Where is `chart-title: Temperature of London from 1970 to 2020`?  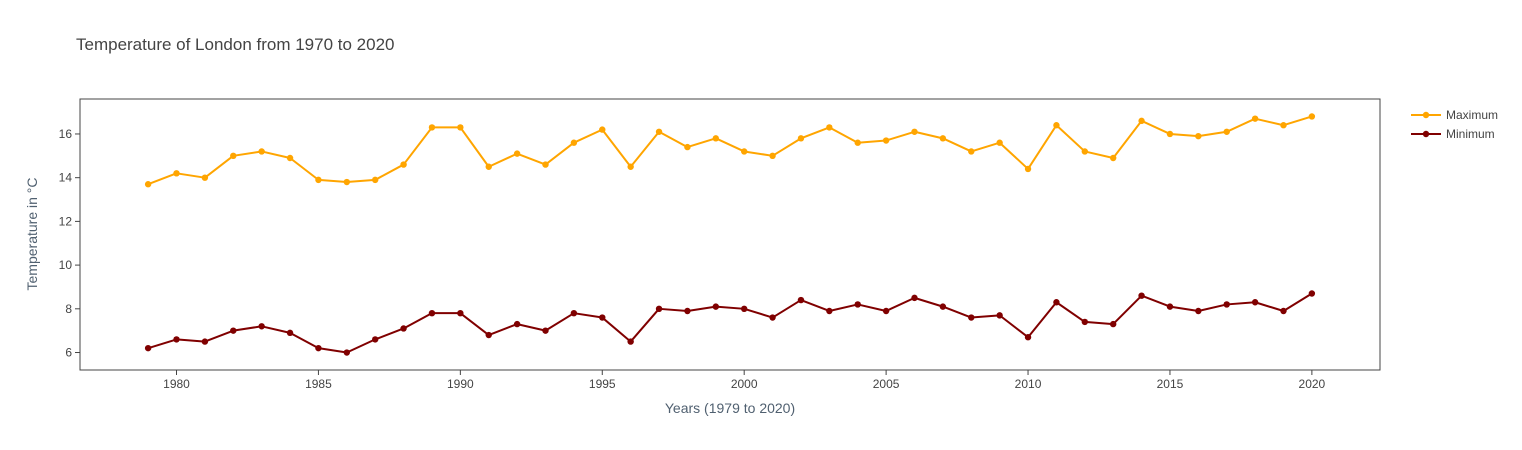
chart-title: Temperature of London from 1970 to 2020 is located at coordinates (235, 44).